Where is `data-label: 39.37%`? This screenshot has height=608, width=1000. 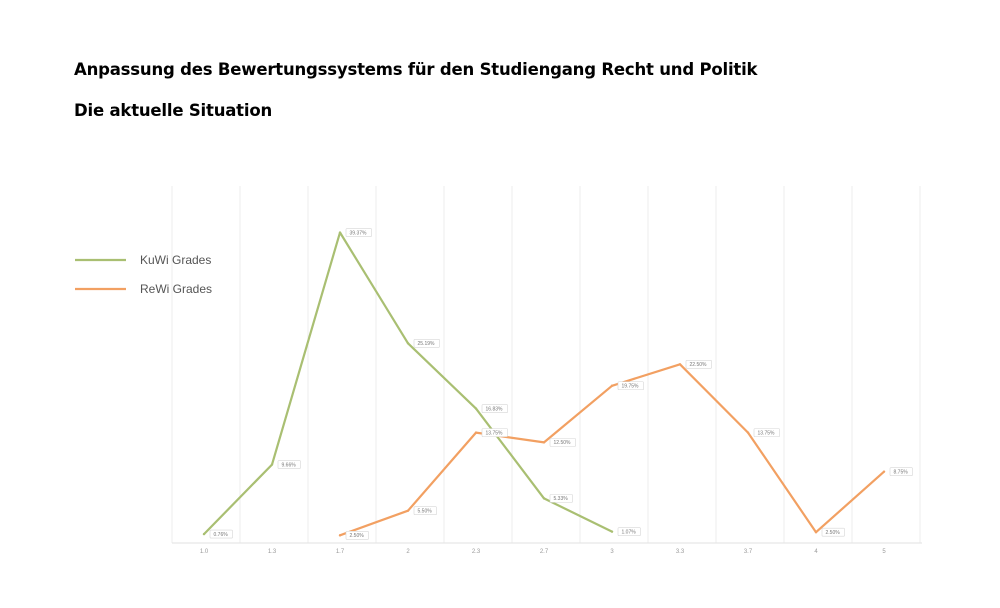 data-label: 39.37% is located at coordinates (358, 232).